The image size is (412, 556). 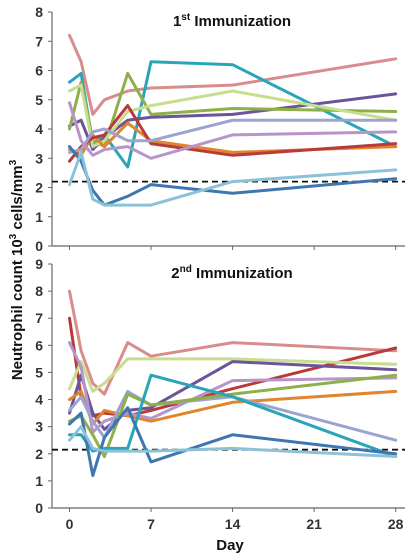 I want to click on x-tick-label: 28, so click(x=396, y=524).